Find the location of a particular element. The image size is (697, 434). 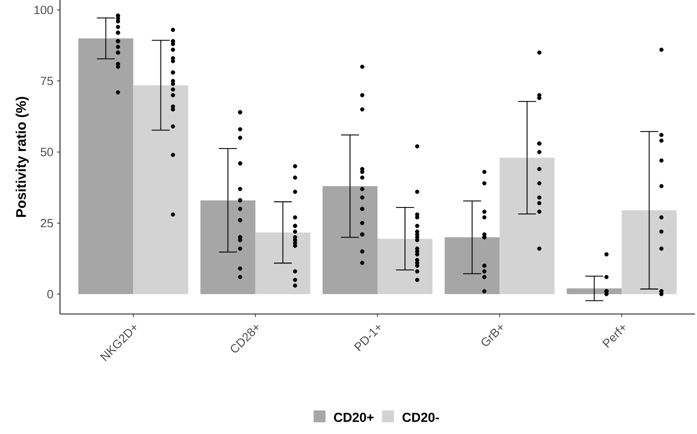

y-tick-label: 50 is located at coordinates (47, 152).